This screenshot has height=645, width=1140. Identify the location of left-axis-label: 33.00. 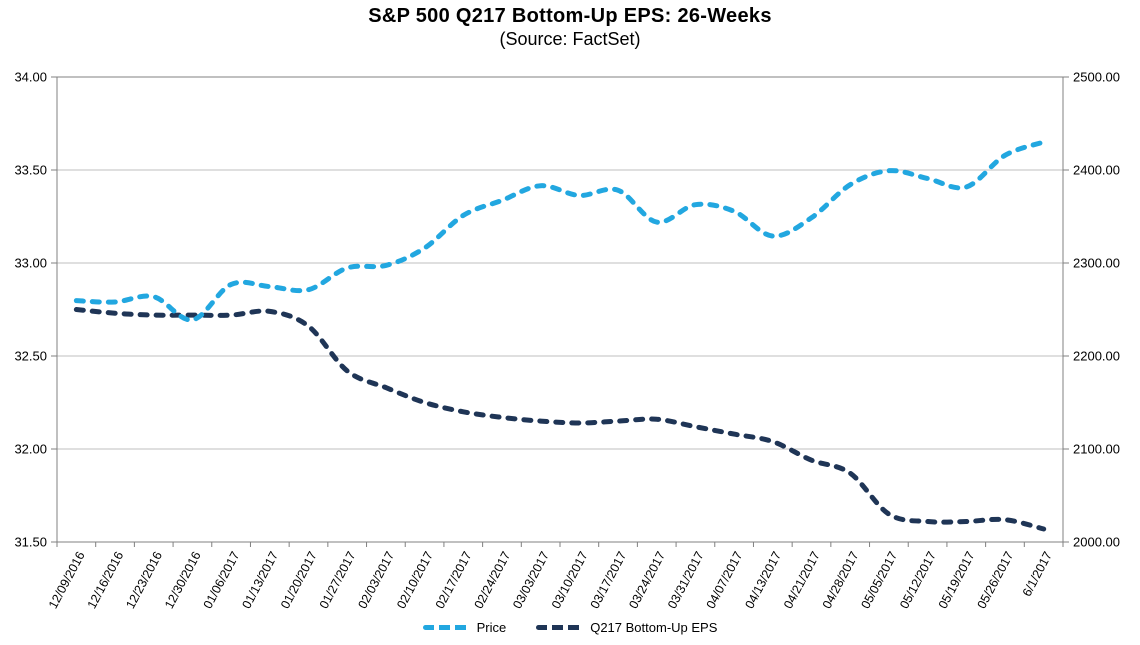
(30, 263).